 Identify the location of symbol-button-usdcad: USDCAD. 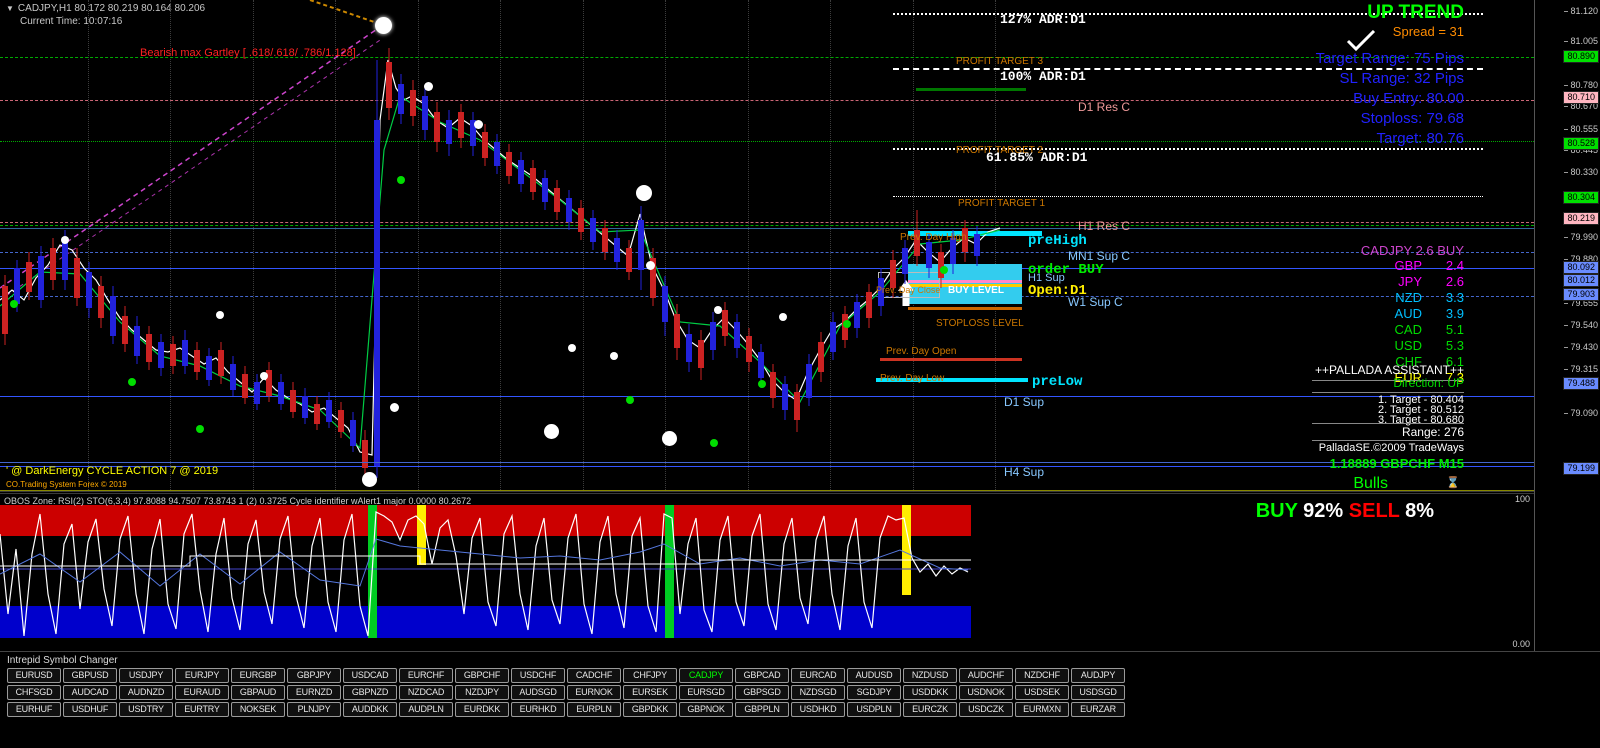
(370, 675).